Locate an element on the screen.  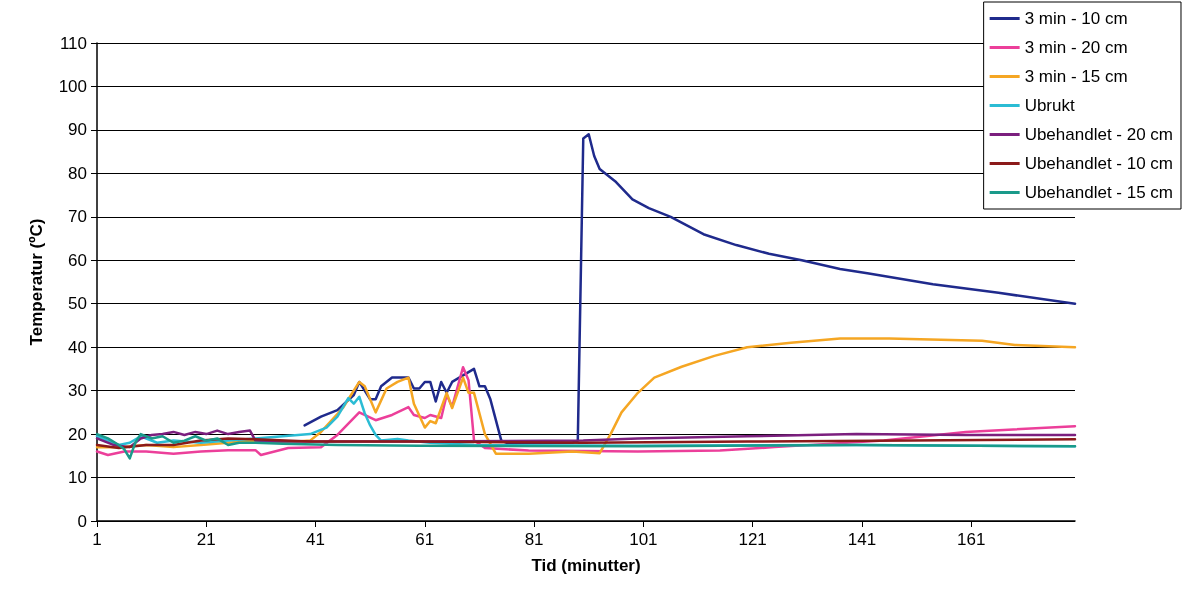
x-tick-label: 21 is located at coordinates (206, 539).